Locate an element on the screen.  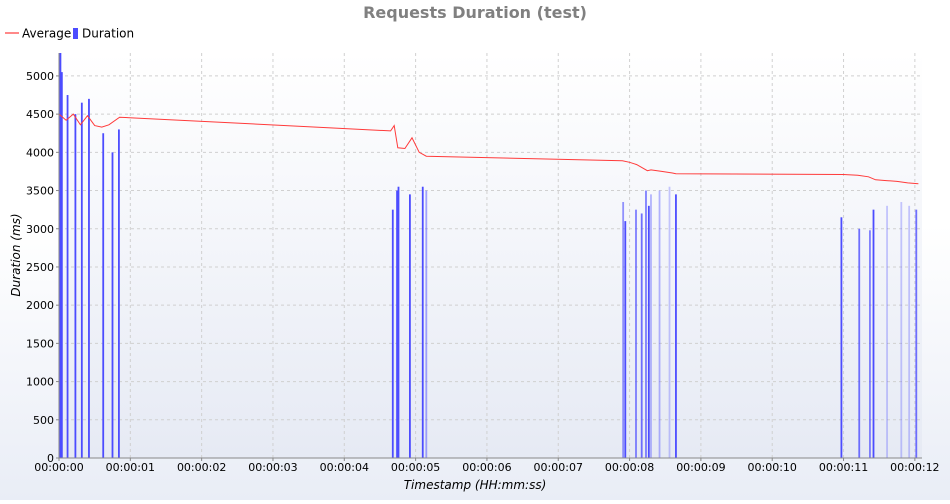
x-tick-label: 00:00:03 is located at coordinates (272, 467).